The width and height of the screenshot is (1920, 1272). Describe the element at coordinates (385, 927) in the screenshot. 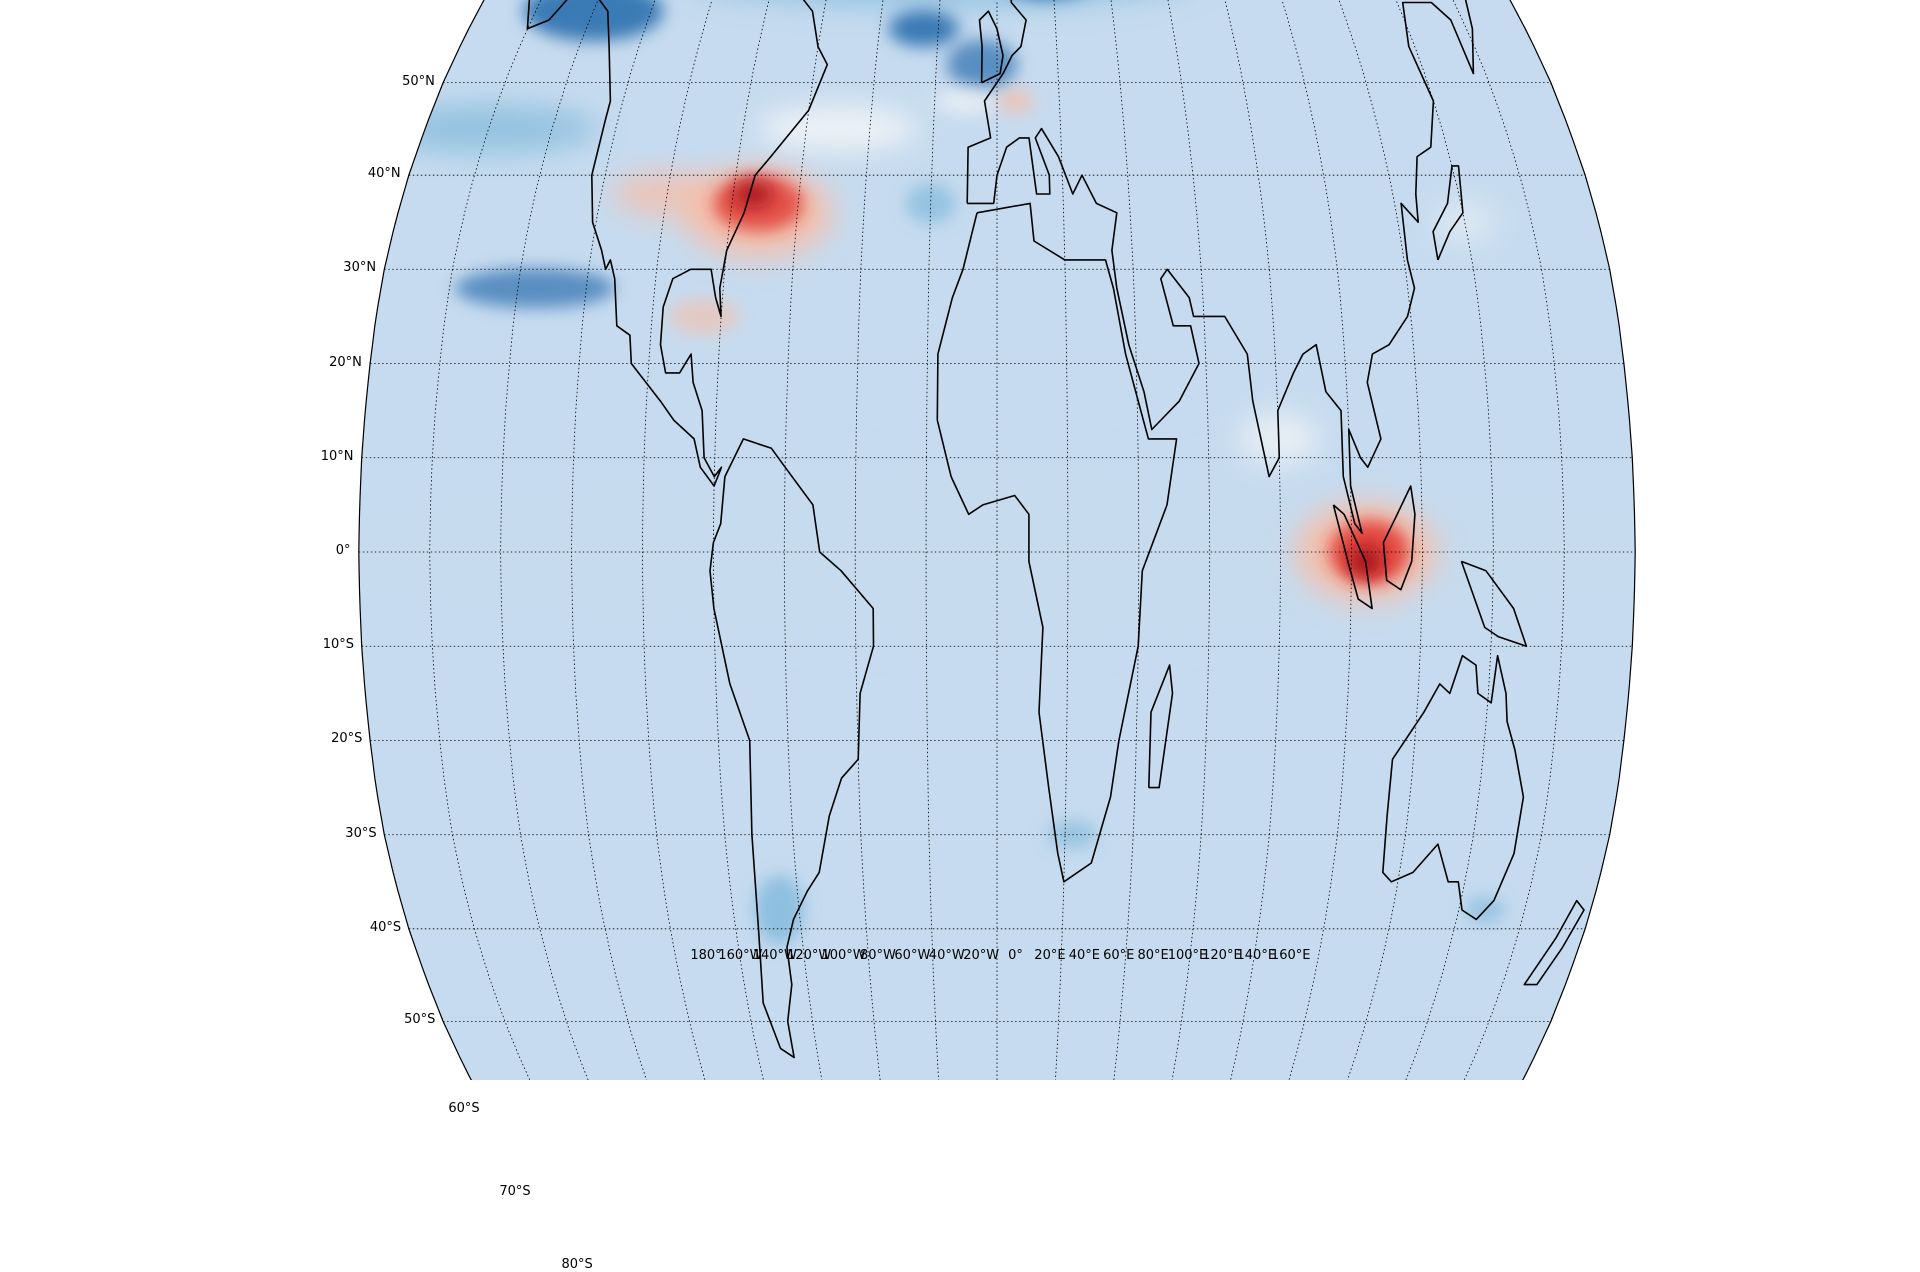

I see `lat-label: 40°S` at that location.